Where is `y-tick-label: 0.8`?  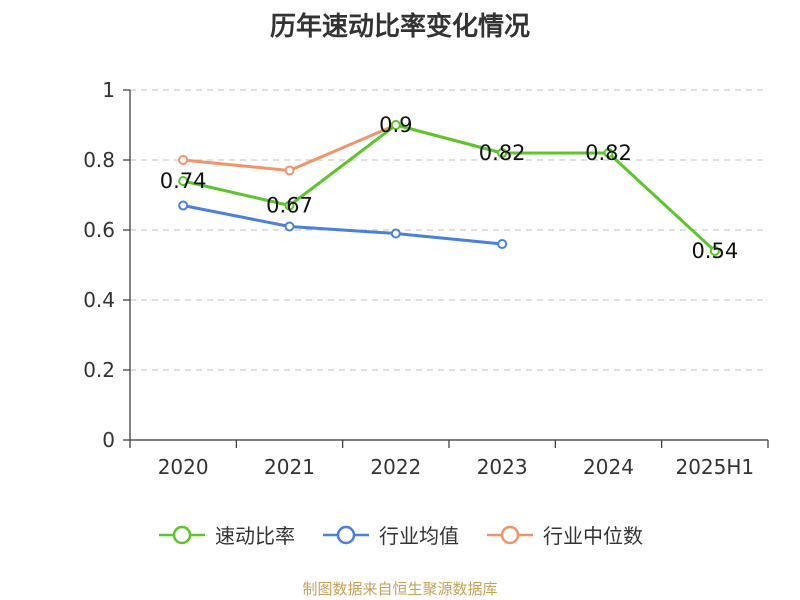
y-tick-label: 0.8 is located at coordinates (99, 160).